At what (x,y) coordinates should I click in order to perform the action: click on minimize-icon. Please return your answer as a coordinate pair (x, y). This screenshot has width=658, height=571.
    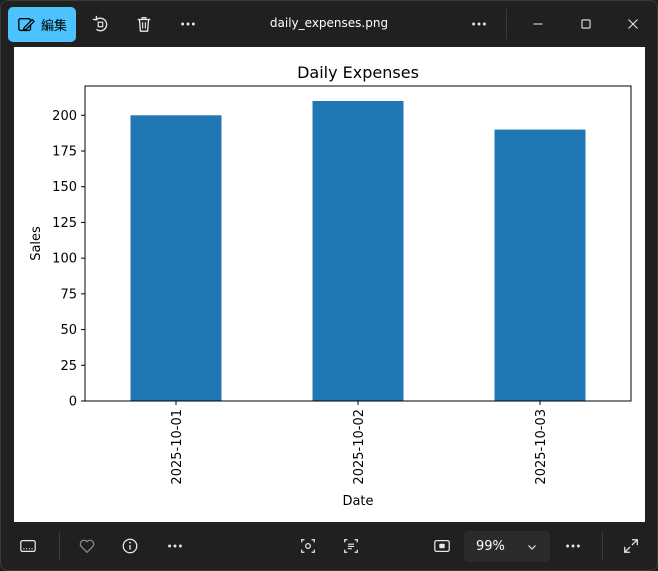
    Looking at the image, I should click on (538, 24).